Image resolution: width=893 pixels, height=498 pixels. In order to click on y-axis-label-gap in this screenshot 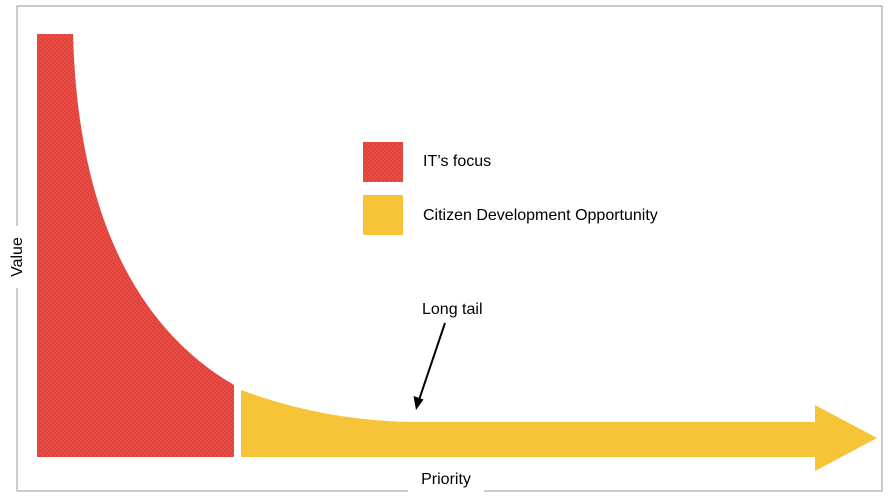, I will do `click(17, 257)`.